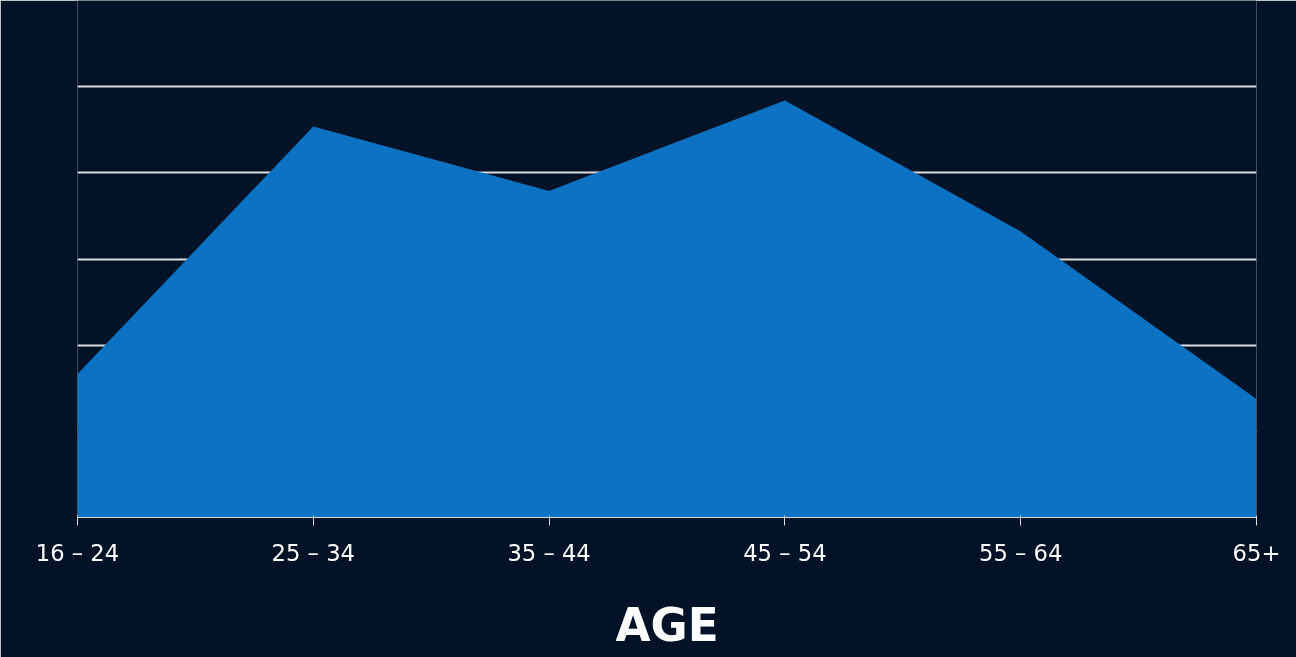 This screenshot has height=657, width=1296. What do you see at coordinates (1021, 552) in the screenshot?
I see `x-tick-label: 55 – 64` at bounding box center [1021, 552].